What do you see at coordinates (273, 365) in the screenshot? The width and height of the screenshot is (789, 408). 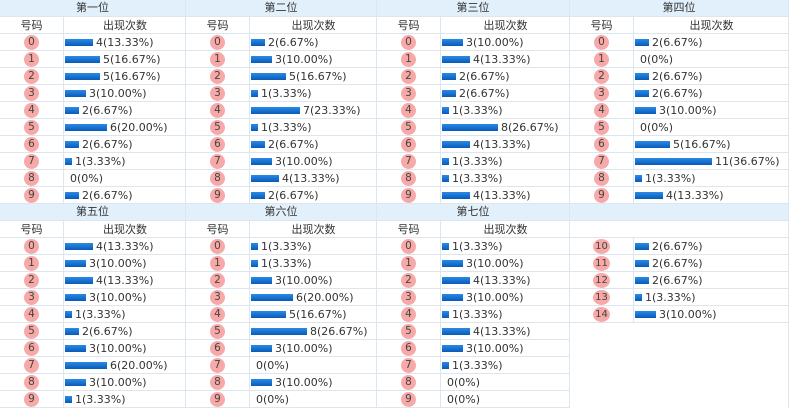 I see `count-value: 0(0%)` at bounding box center [273, 365].